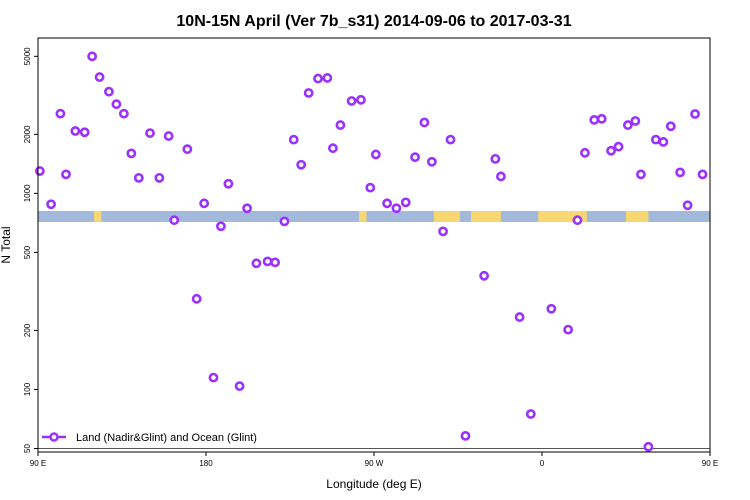  What do you see at coordinates (27, 389) in the screenshot?
I see `y-tick-label: 100` at bounding box center [27, 389].